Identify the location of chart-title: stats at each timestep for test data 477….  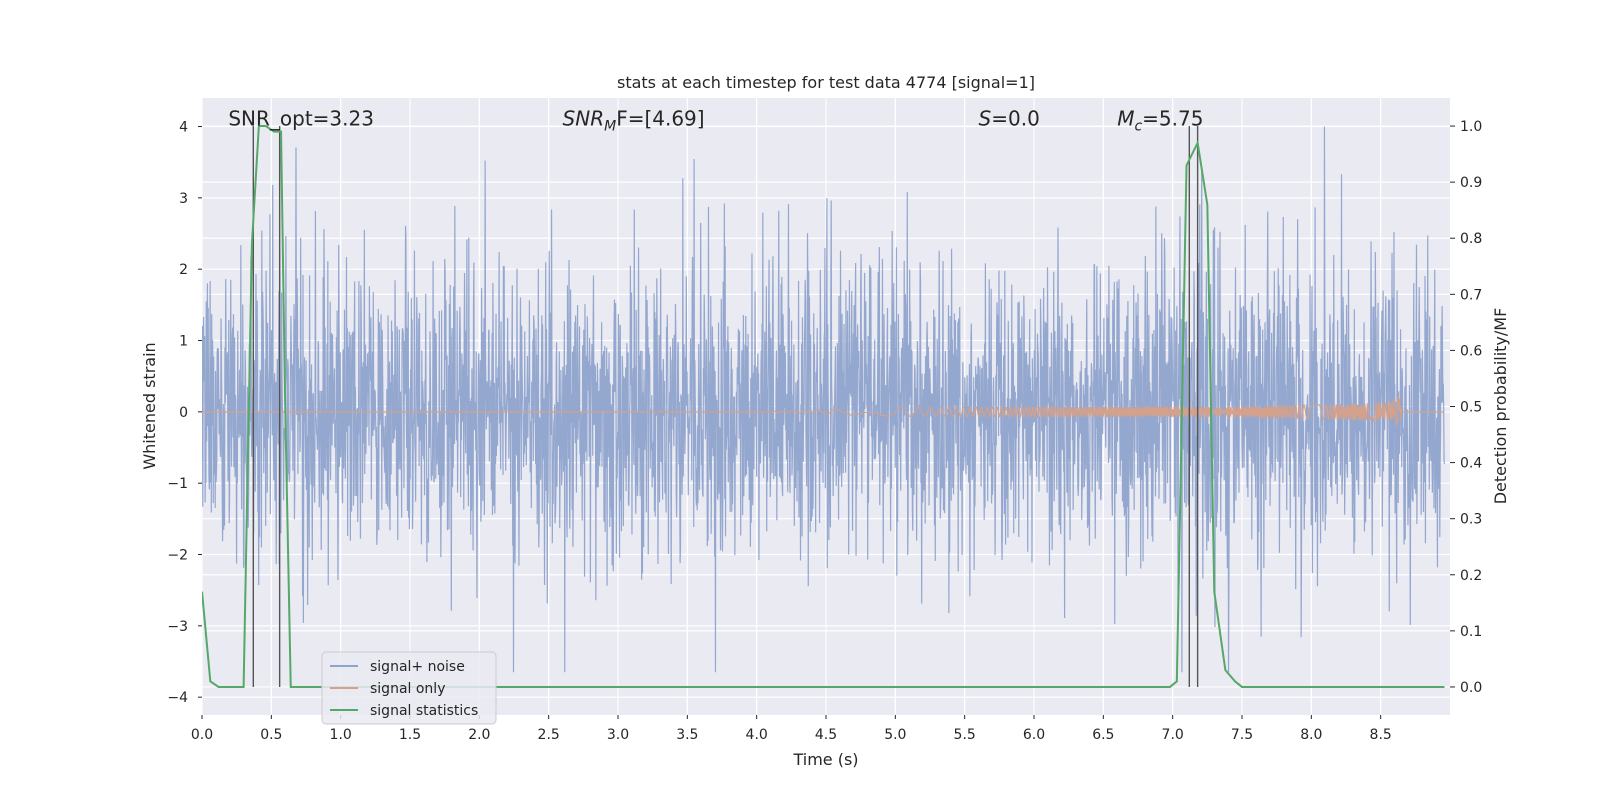
(826, 82).